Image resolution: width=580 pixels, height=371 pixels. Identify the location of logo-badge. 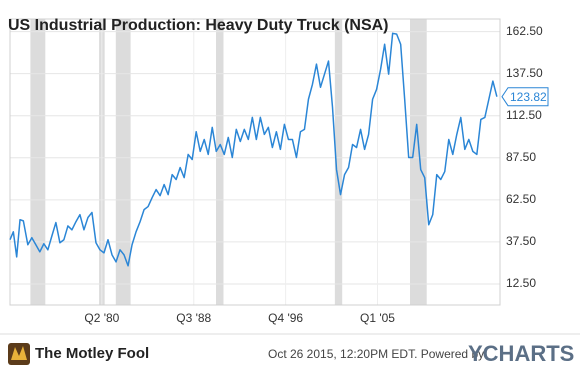
(19, 354).